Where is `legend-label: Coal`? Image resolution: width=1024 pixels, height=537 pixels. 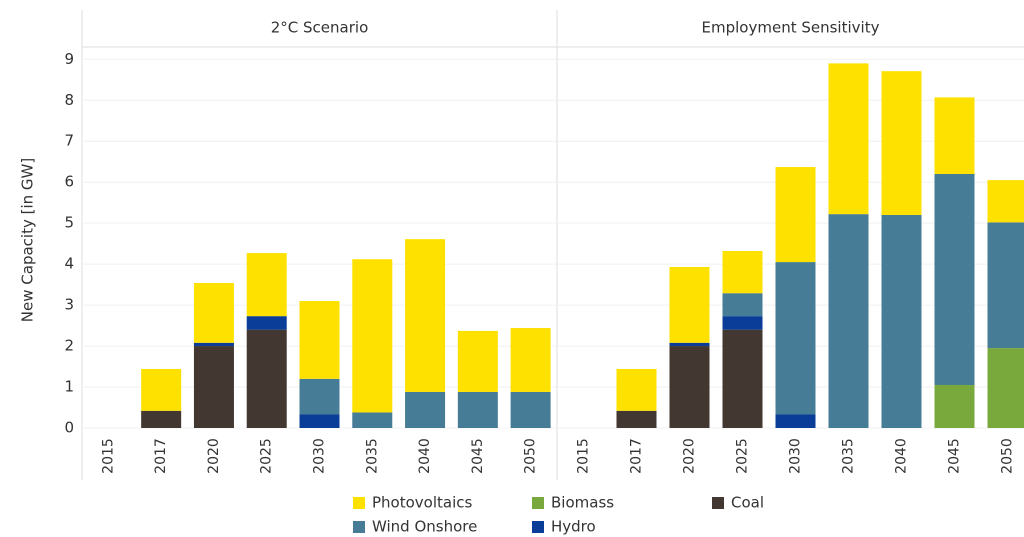
legend-label: Coal is located at coordinates (747, 503).